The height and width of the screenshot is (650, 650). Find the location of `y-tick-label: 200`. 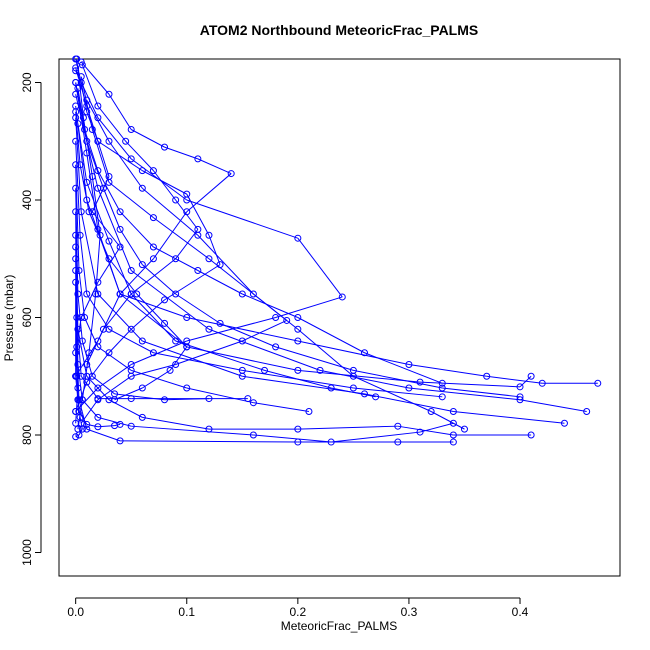

y-tick-label: 200 is located at coordinates (27, 82).